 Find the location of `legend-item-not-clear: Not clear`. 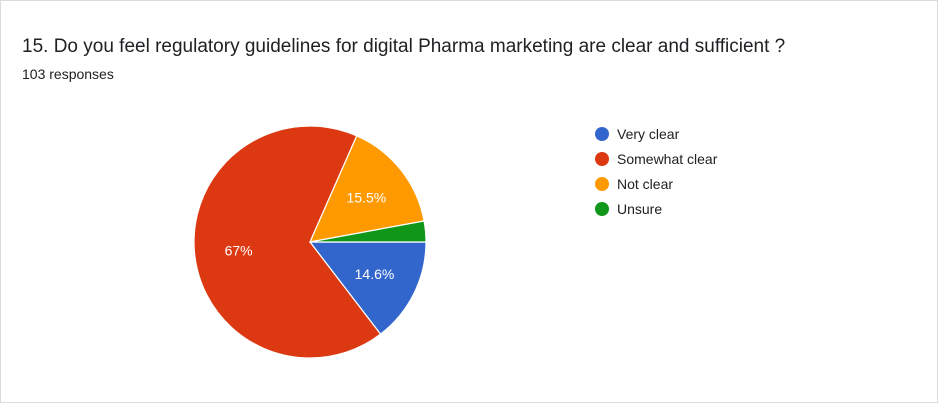

legend-item-not-clear: Not clear is located at coordinates (656, 183).